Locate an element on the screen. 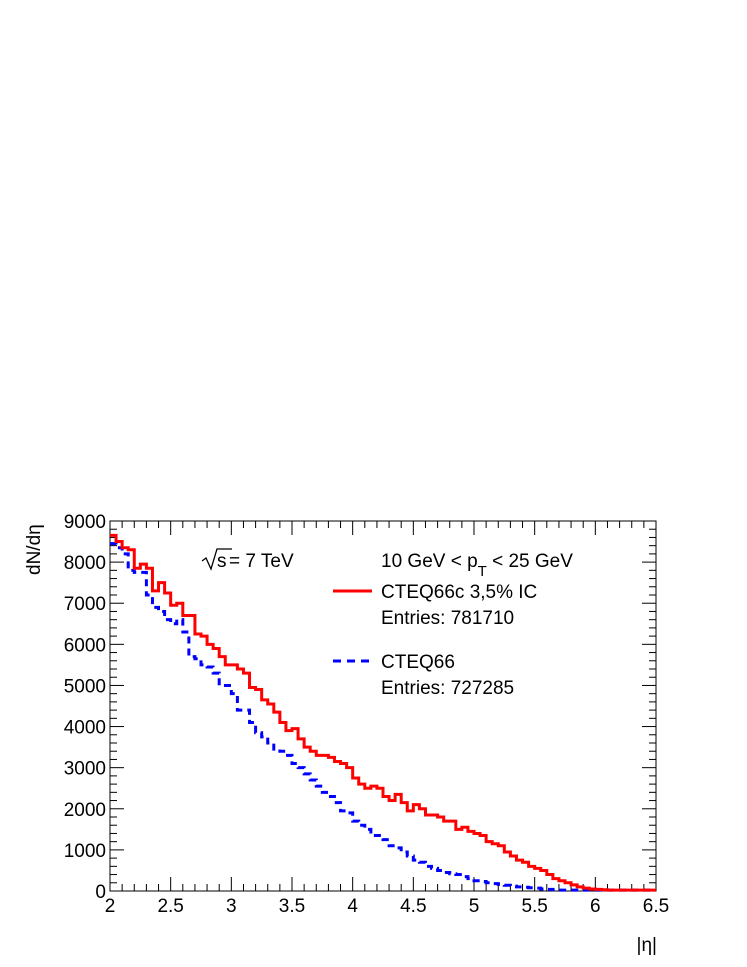 The image size is (747, 967). y-tick-labels: 0 1000 2000 3000 4000 5000 6000 7000 8000 9000 is located at coordinates (85, 707).